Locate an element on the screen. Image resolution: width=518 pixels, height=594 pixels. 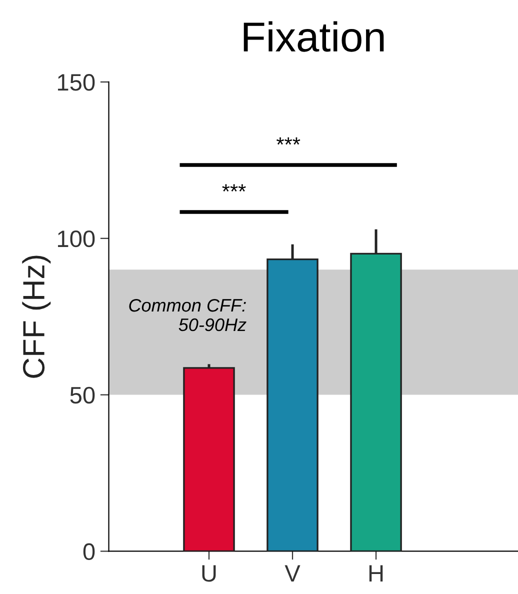
chart-title: Fixation is located at coordinates (314, 36).